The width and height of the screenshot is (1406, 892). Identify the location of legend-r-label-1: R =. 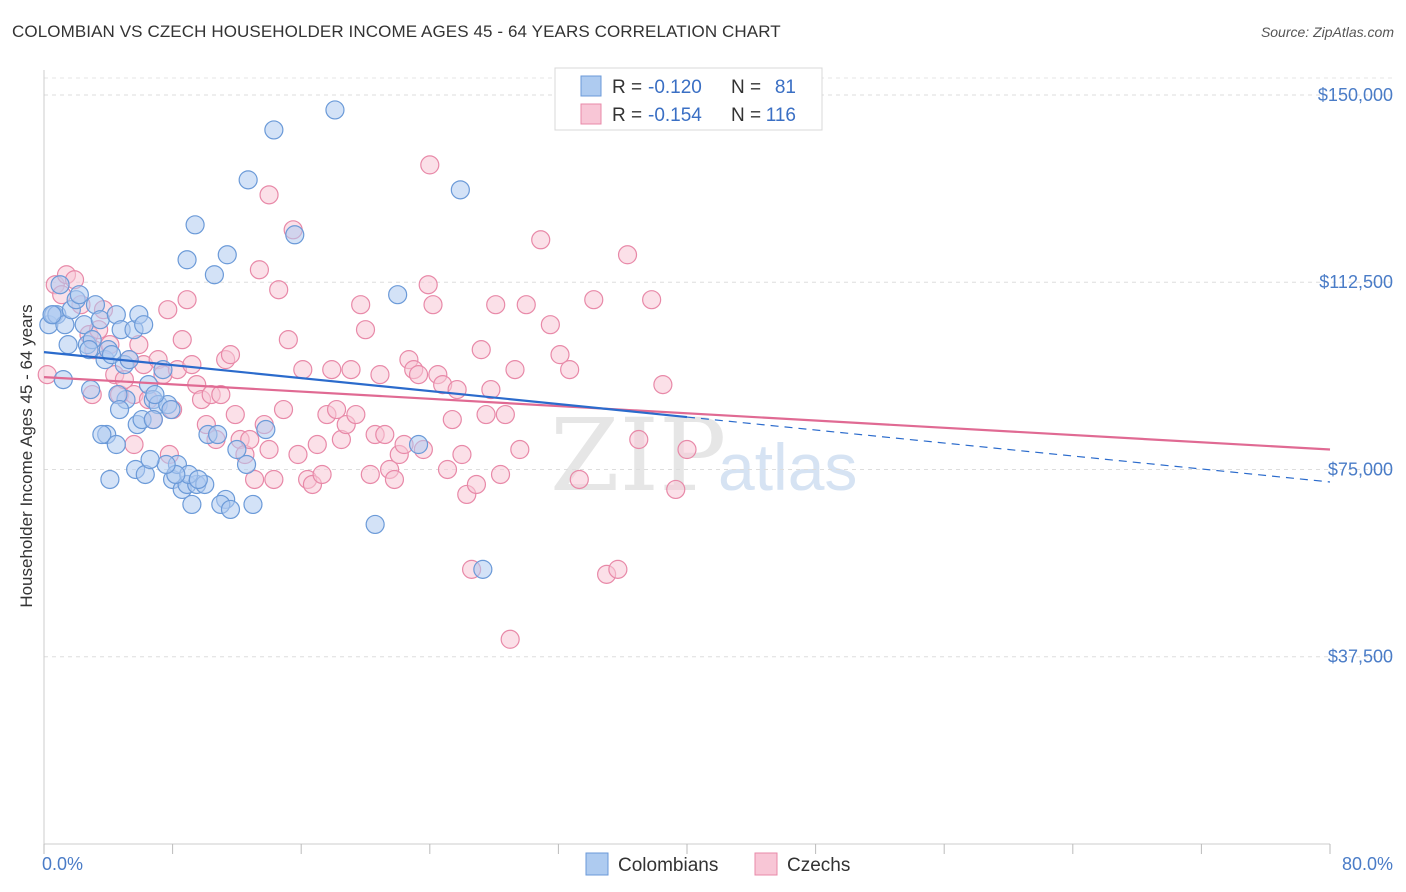
(627, 87).